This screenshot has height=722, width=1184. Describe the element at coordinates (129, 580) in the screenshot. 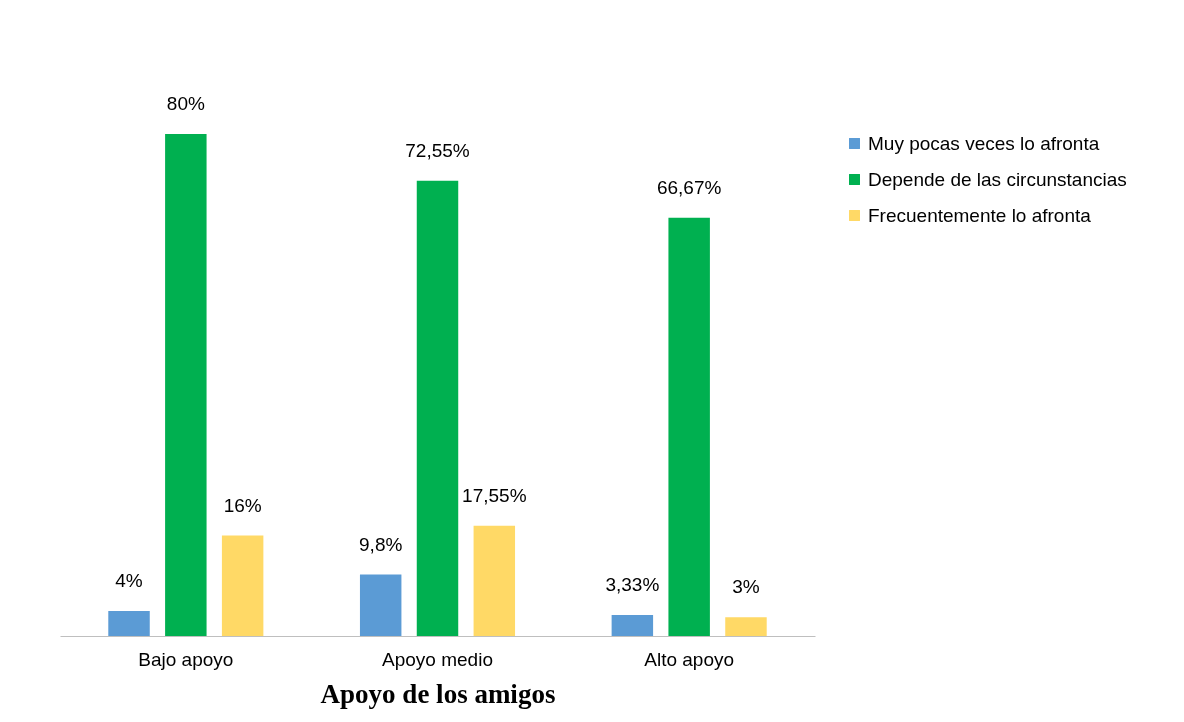

I see `data-label: 4%` at that location.